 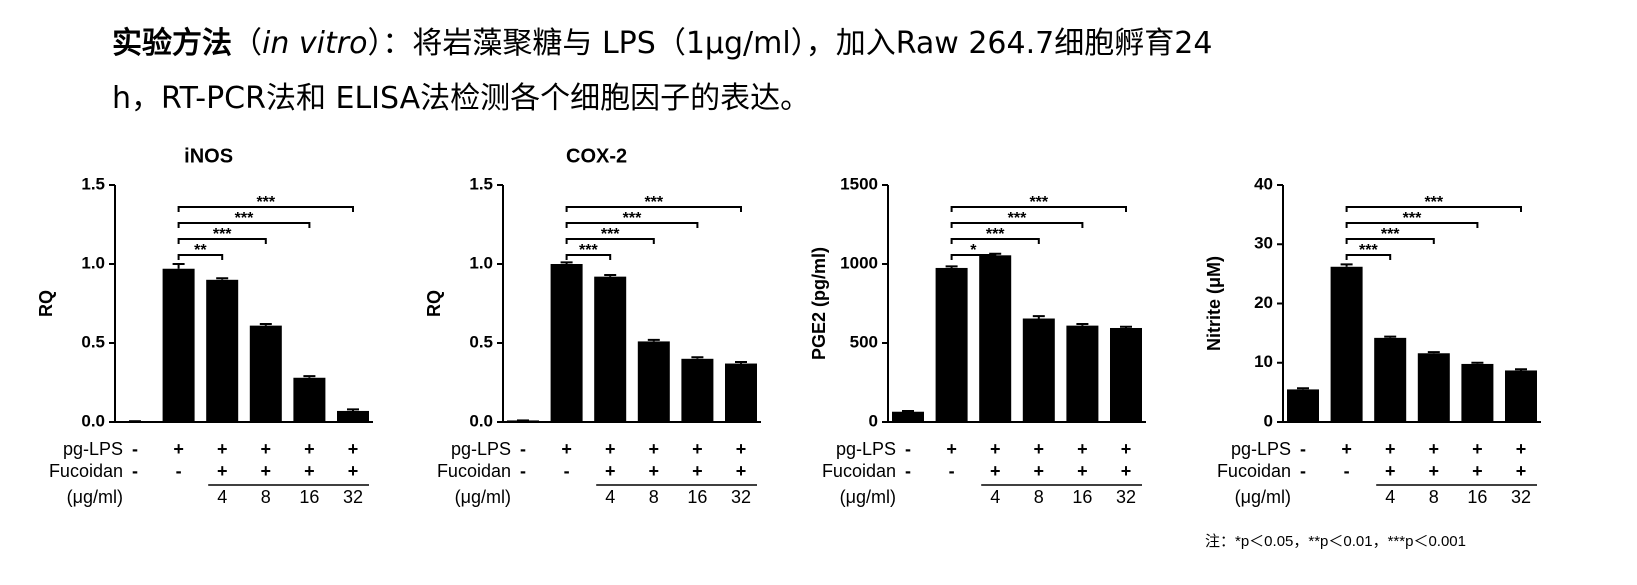 What do you see at coordinates (596, 156) in the screenshot?
I see `chart-title: COX-2` at bounding box center [596, 156].